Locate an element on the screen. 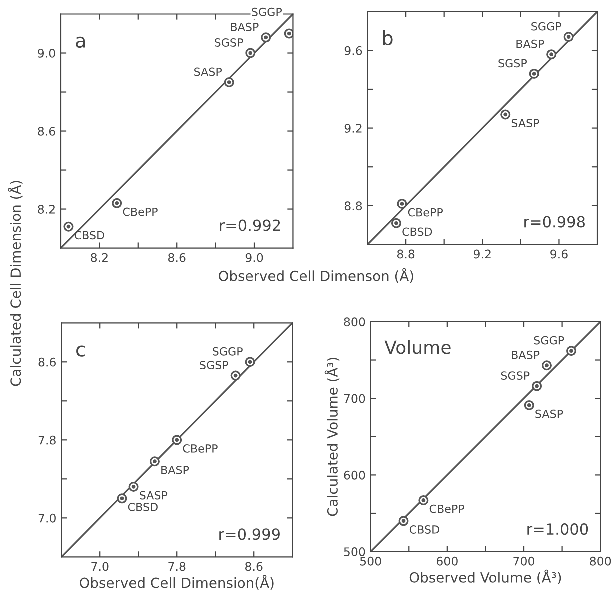  x-tick-label: 7.0 is located at coordinates (100, 567).